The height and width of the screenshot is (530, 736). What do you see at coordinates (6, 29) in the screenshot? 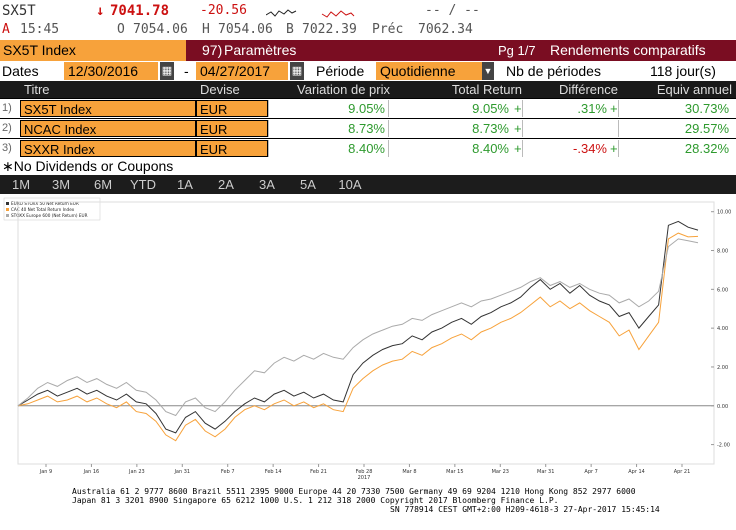
I see `ask-label: A` at bounding box center [6, 29].